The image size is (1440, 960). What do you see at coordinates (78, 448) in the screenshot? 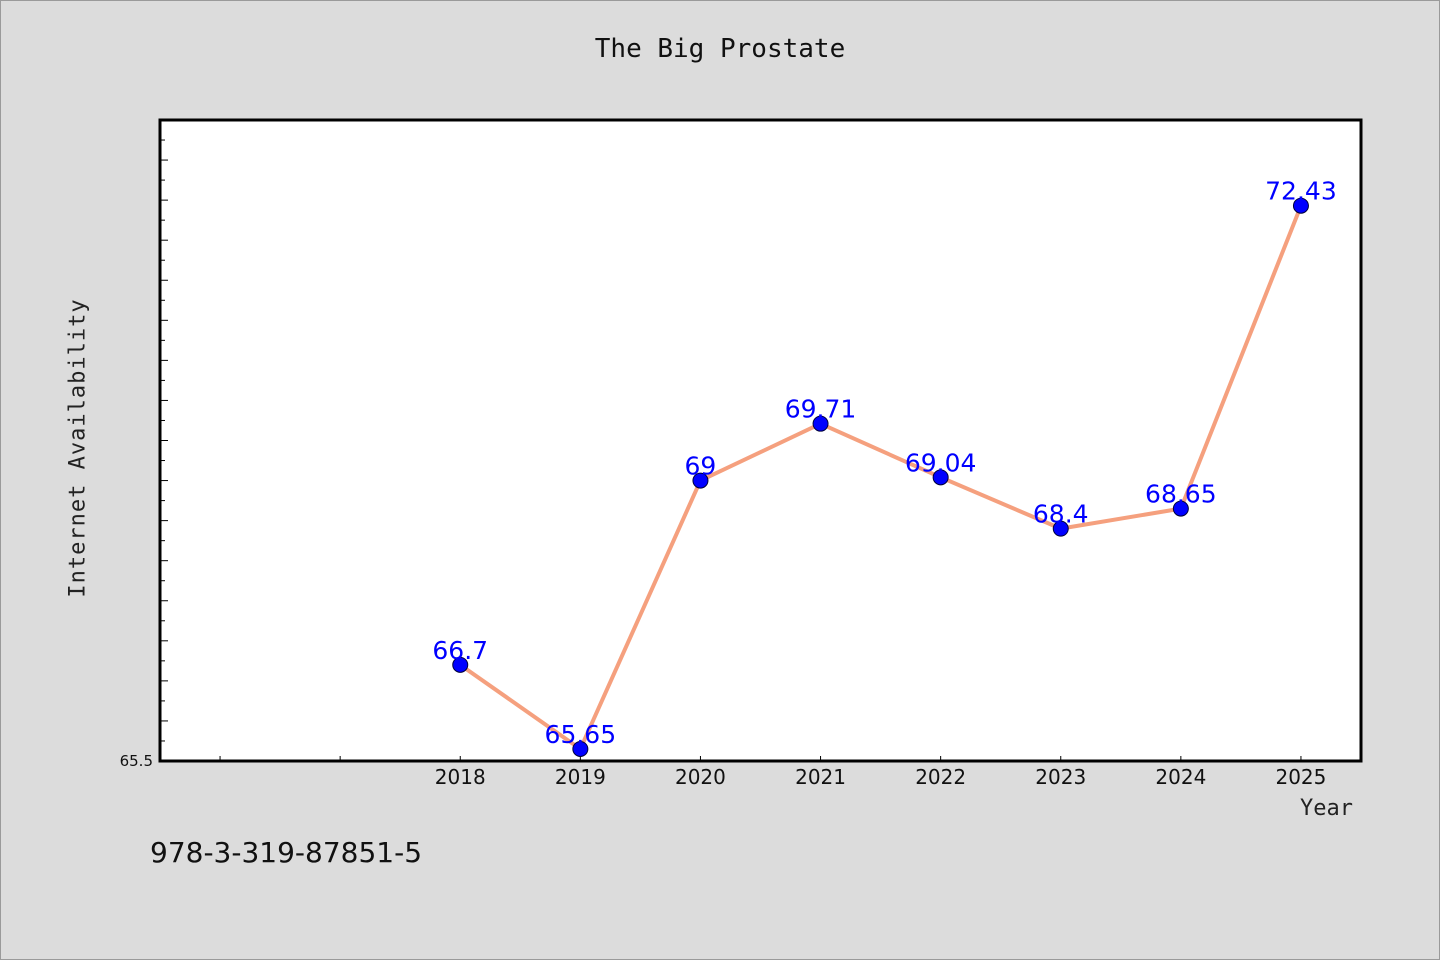
I see `y-axis-label: Internet Availability` at bounding box center [78, 448].